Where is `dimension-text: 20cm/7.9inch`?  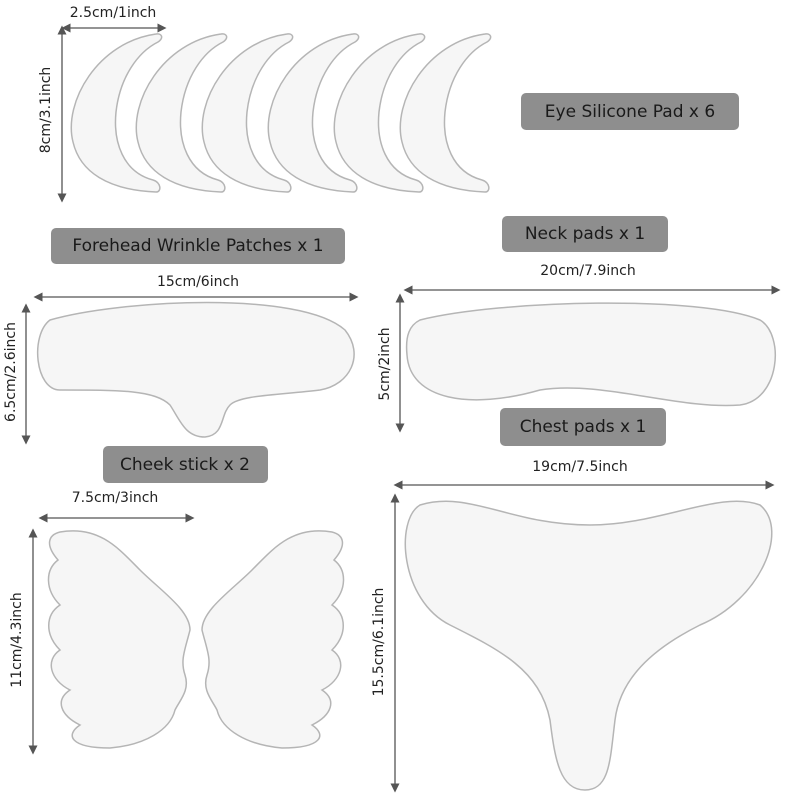
dimension-text: 20cm/7.9inch is located at coordinates (587, 271).